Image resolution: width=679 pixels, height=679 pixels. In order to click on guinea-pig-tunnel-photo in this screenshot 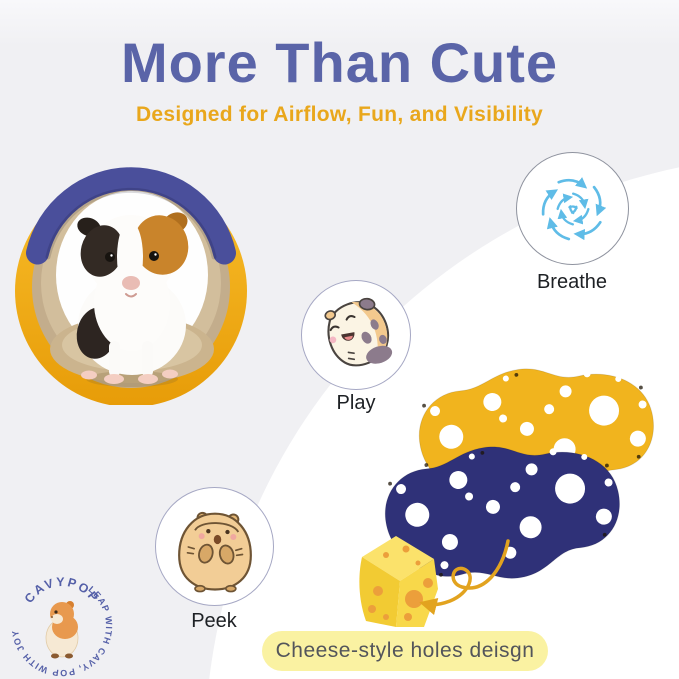, I will do `click(131, 286)`.